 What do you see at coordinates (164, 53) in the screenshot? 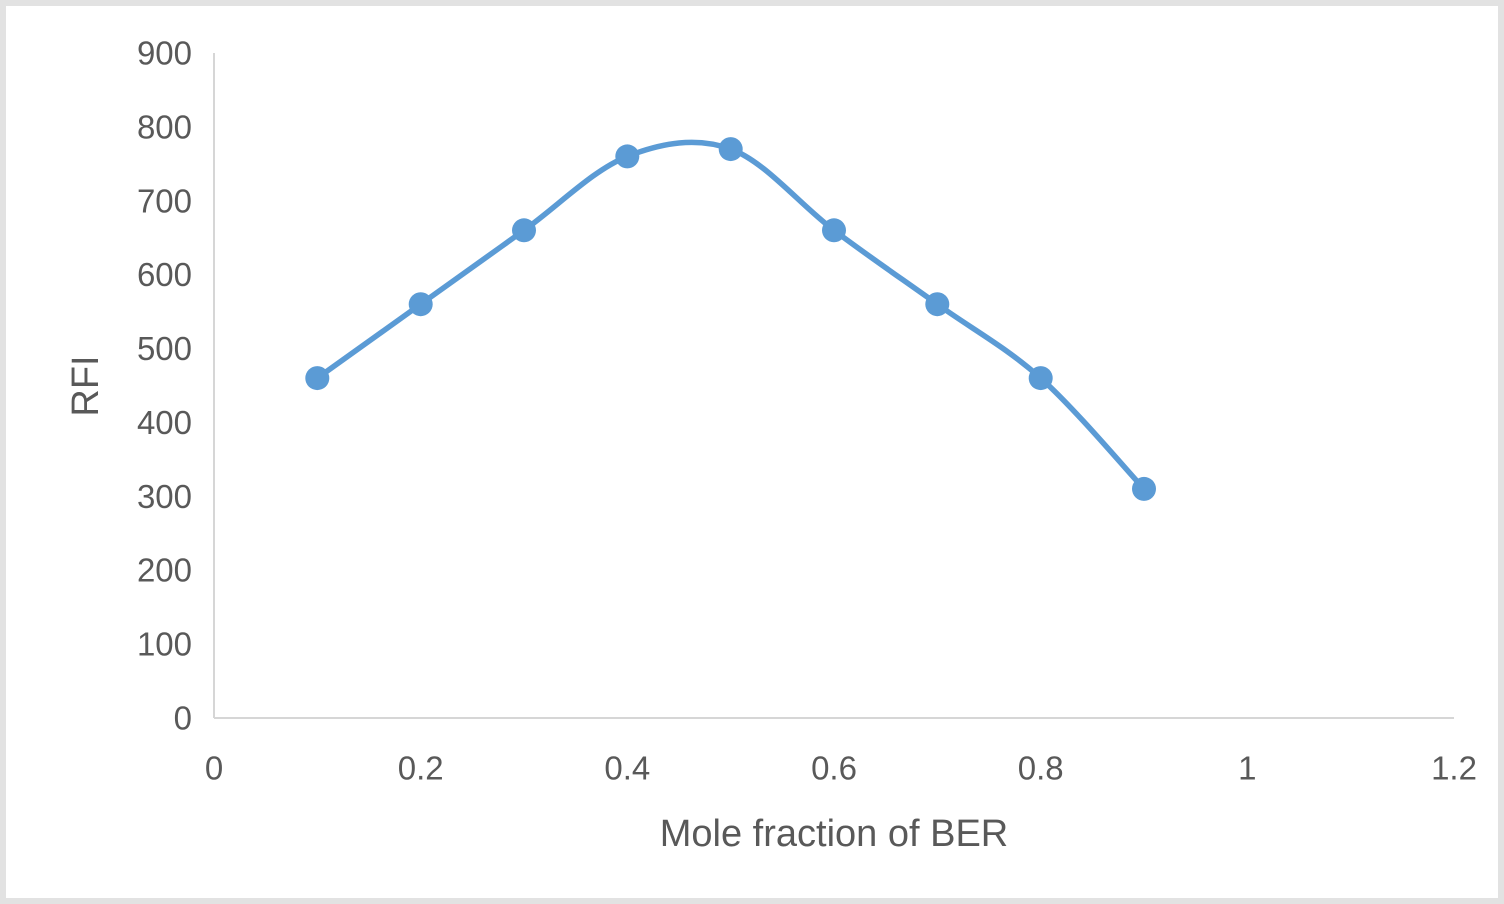
I see `y-tick-label: 900` at bounding box center [164, 53].